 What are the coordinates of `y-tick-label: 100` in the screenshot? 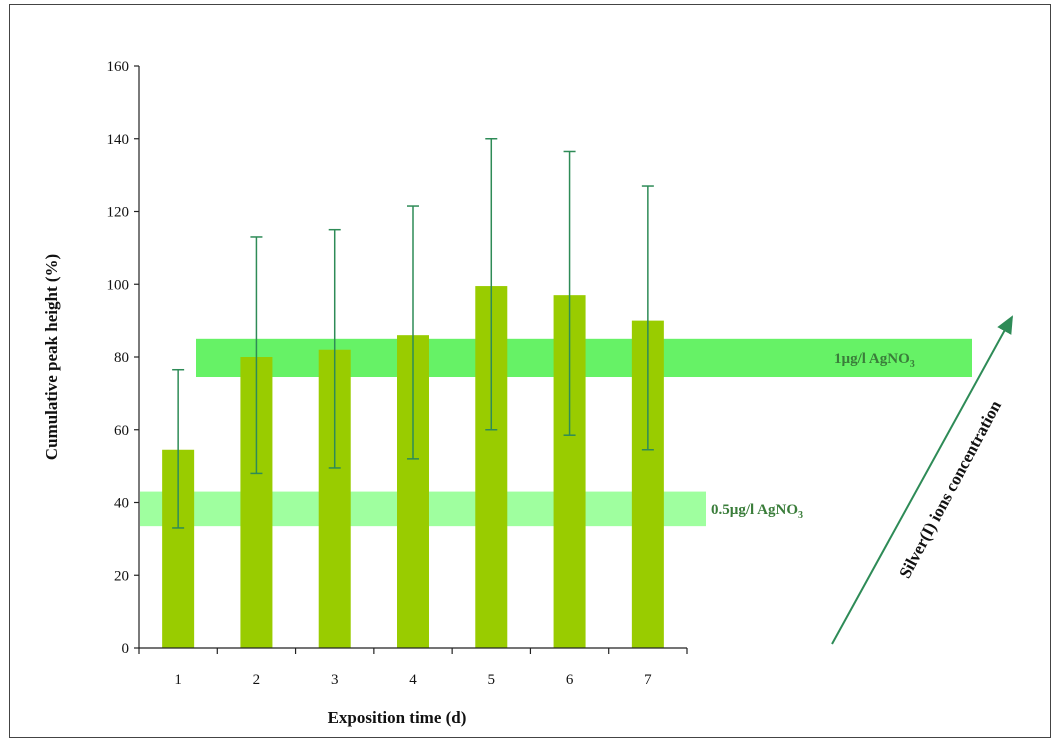 It's located at (118, 285).